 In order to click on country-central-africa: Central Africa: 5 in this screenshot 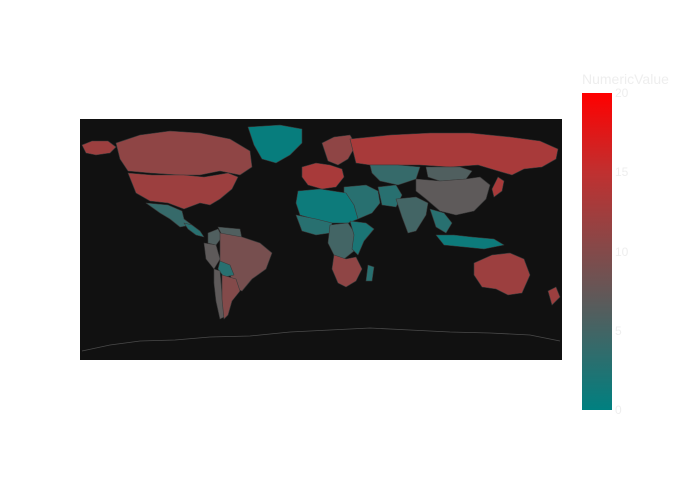, I will do `click(342, 241)`.